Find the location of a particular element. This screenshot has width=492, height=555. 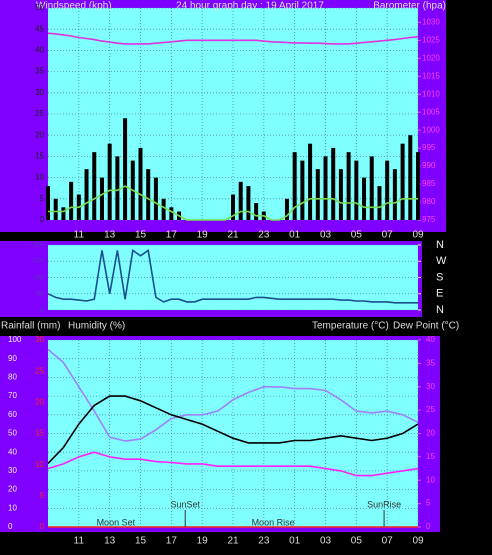

y2-tick-label: 10 is located at coordinates (430, 479).